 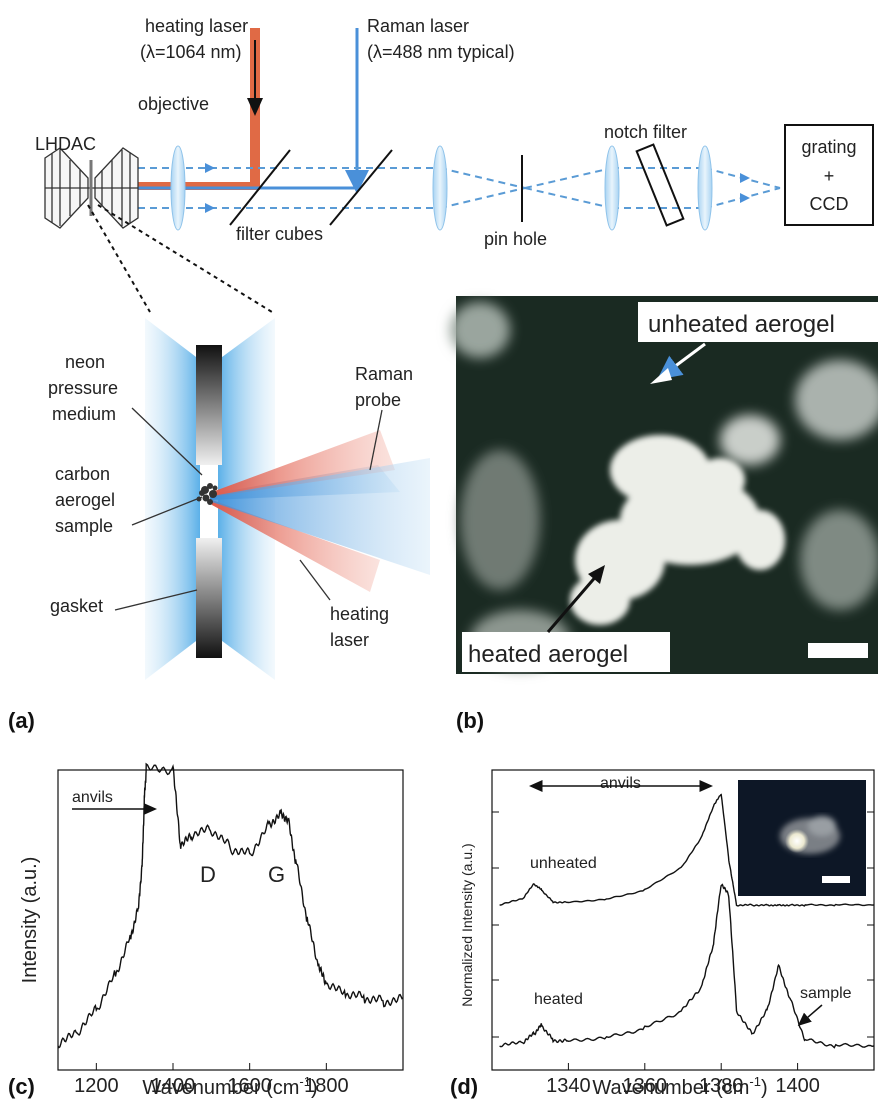 I want to click on gasket-bottom, so click(x=209, y=598).